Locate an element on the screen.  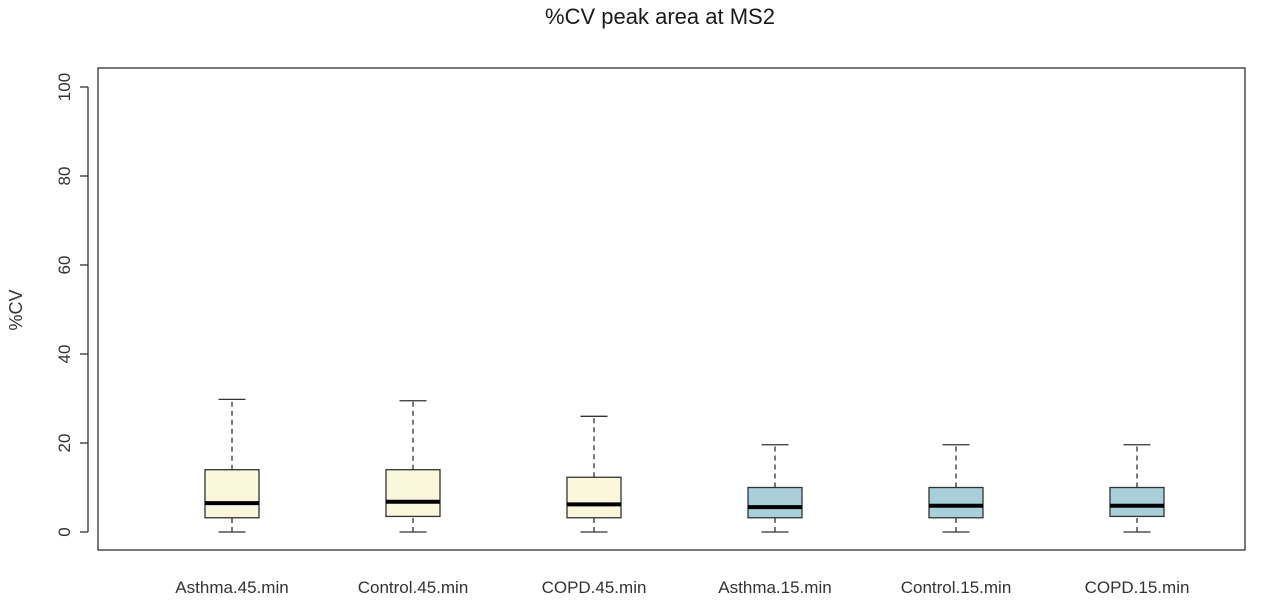
box-Asthma.45.min is located at coordinates (232, 465).